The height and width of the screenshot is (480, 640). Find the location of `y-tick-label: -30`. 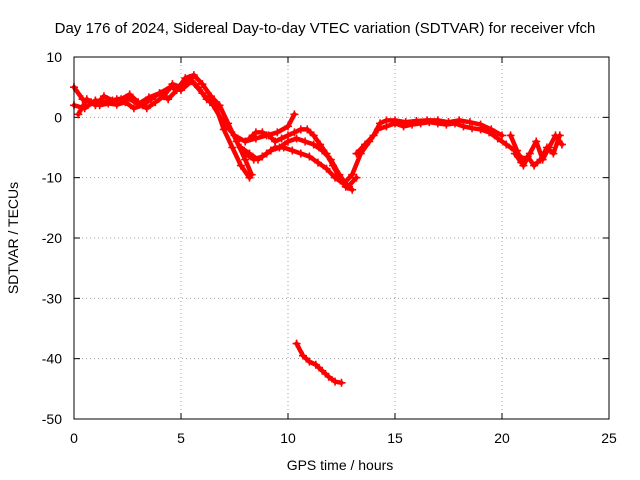

y-tick-label: -30 is located at coordinates (52, 298).